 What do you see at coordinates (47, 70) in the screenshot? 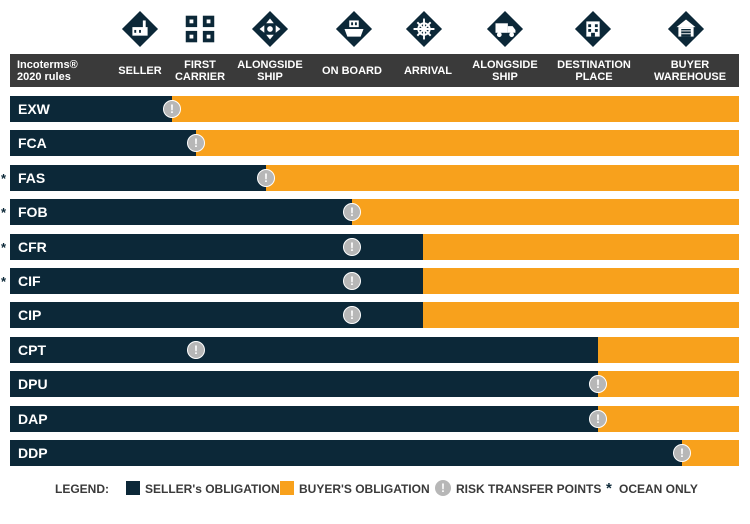
I see `header-title: Incoterms® 2020 rules` at bounding box center [47, 70].